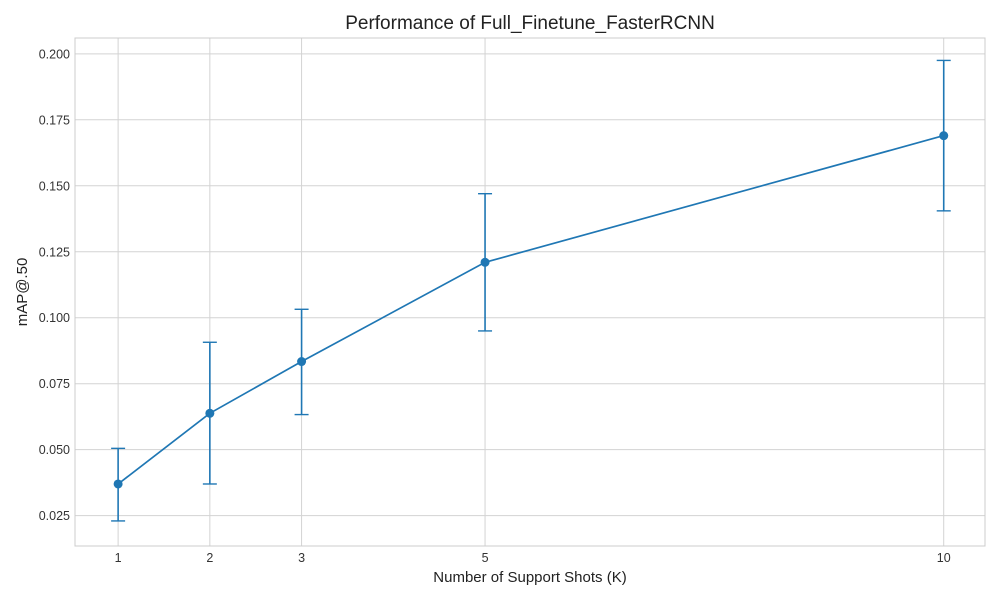  I want to click on x-tick-label: 10, so click(944, 558).